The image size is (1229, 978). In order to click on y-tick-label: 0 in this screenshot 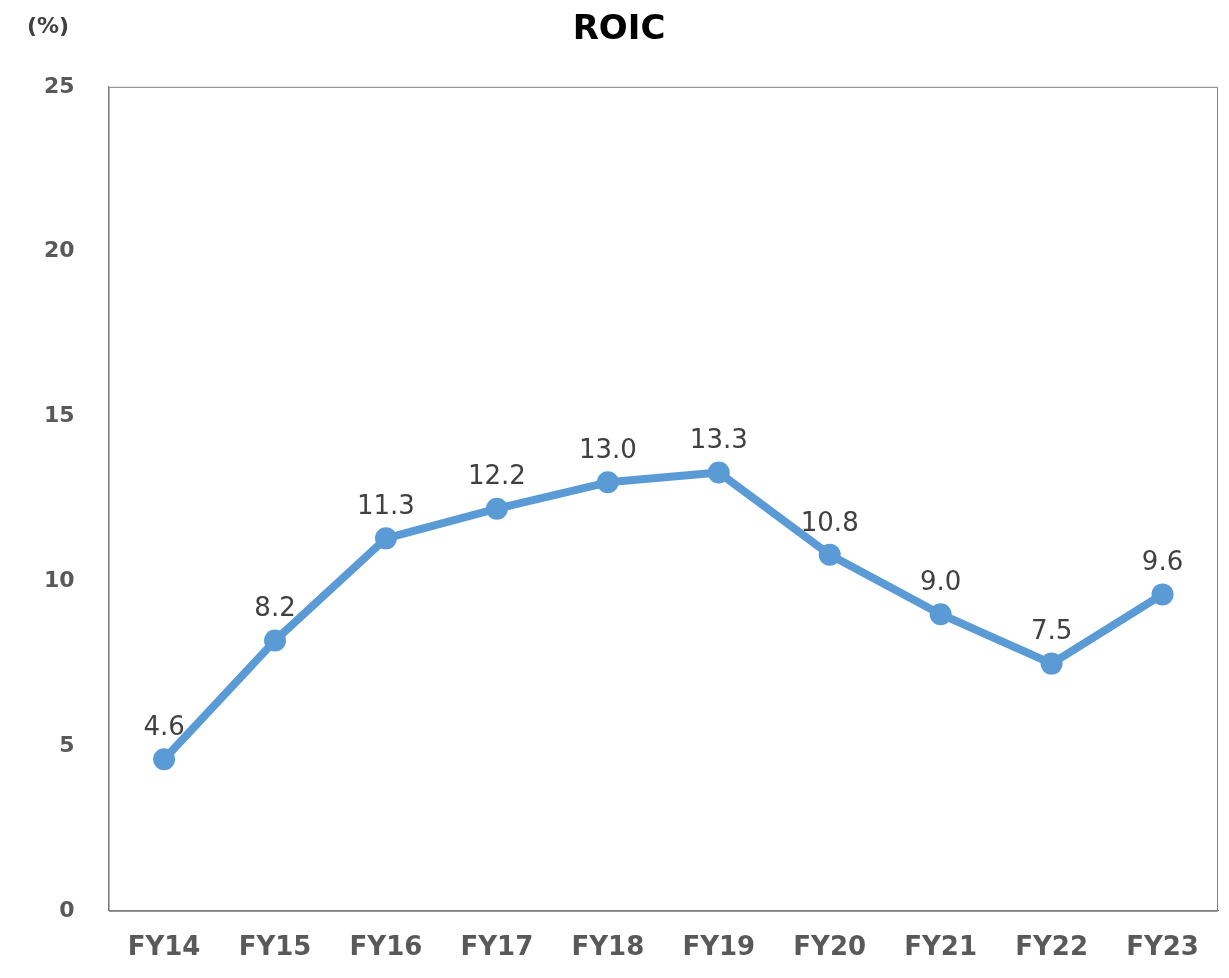, I will do `click(67, 909)`.